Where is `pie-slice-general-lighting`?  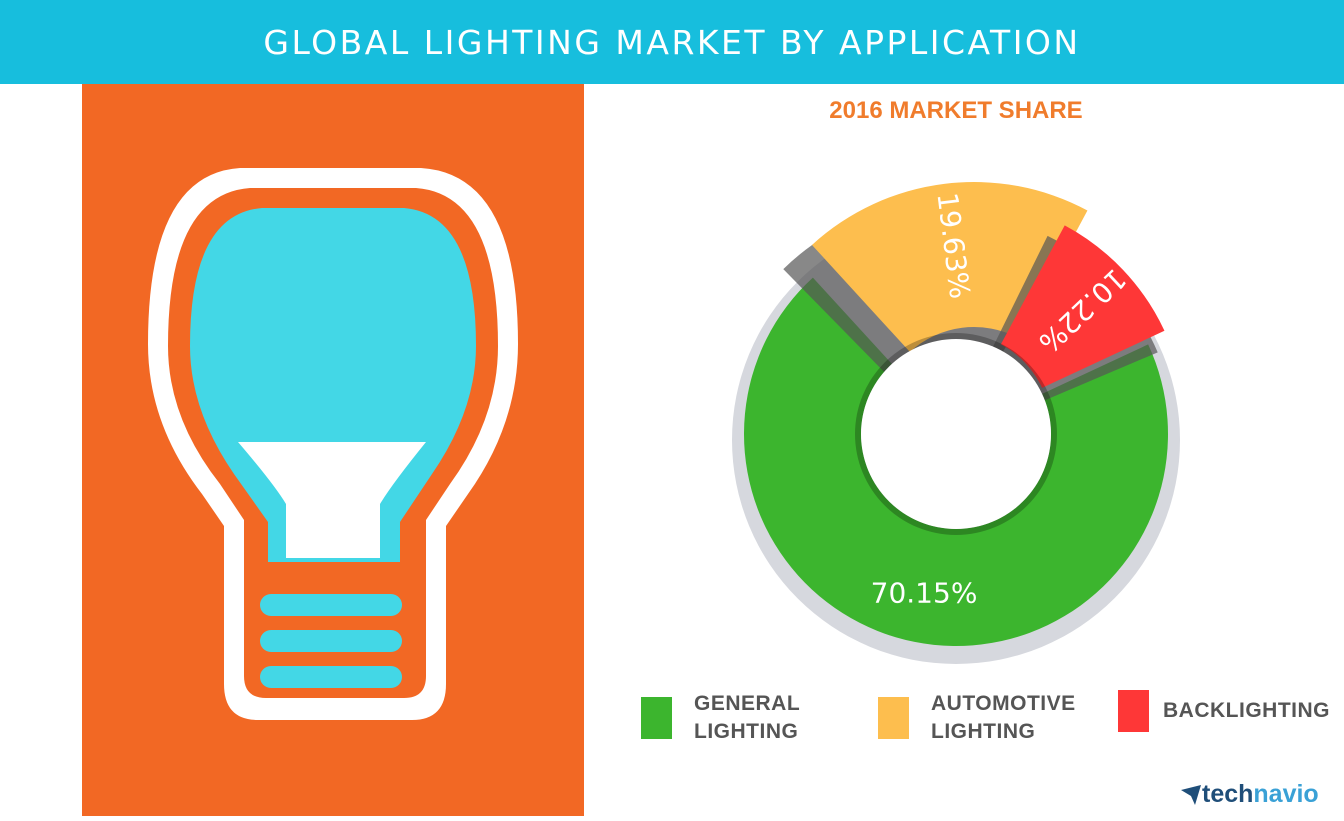
pie-slice-general-lighting is located at coordinates (956, 461).